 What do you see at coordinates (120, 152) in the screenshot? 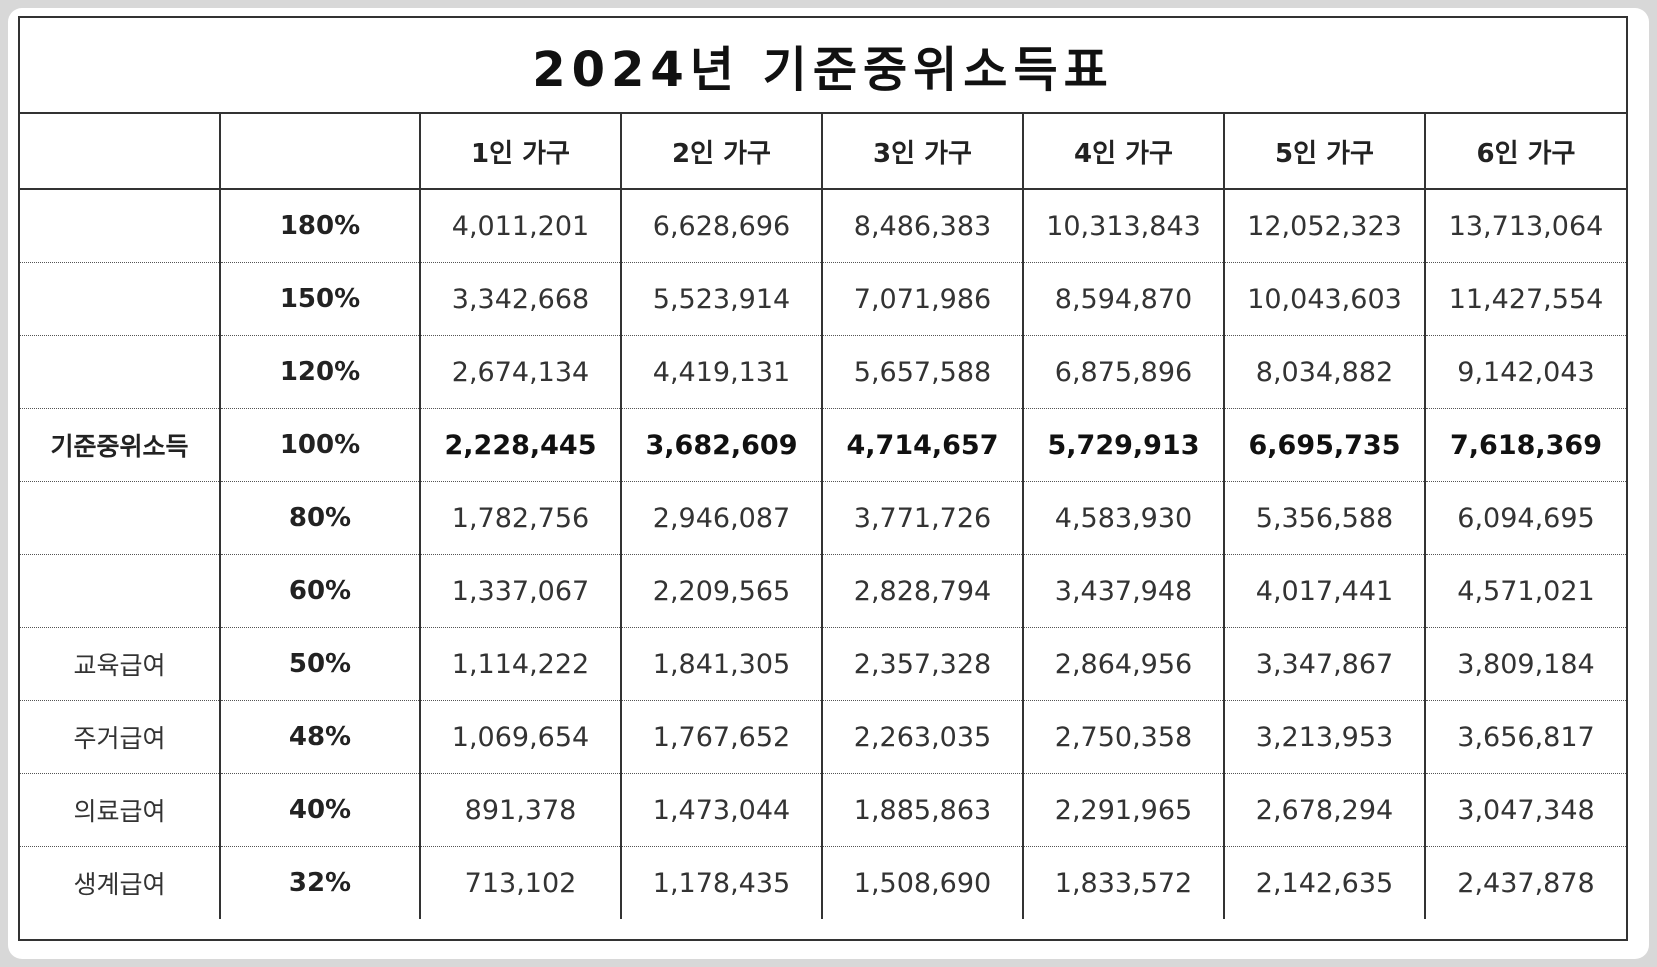
I see `header-corner-label` at bounding box center [120, 152].